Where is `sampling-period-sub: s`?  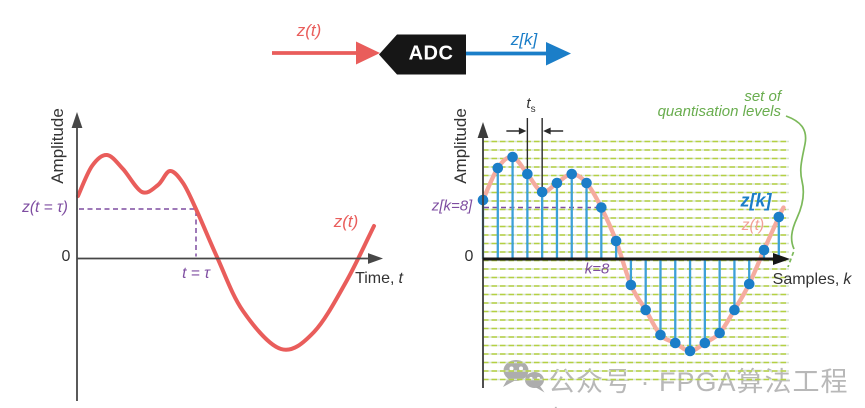 sampling-period-sub: s is located at coordinates (533, 109).